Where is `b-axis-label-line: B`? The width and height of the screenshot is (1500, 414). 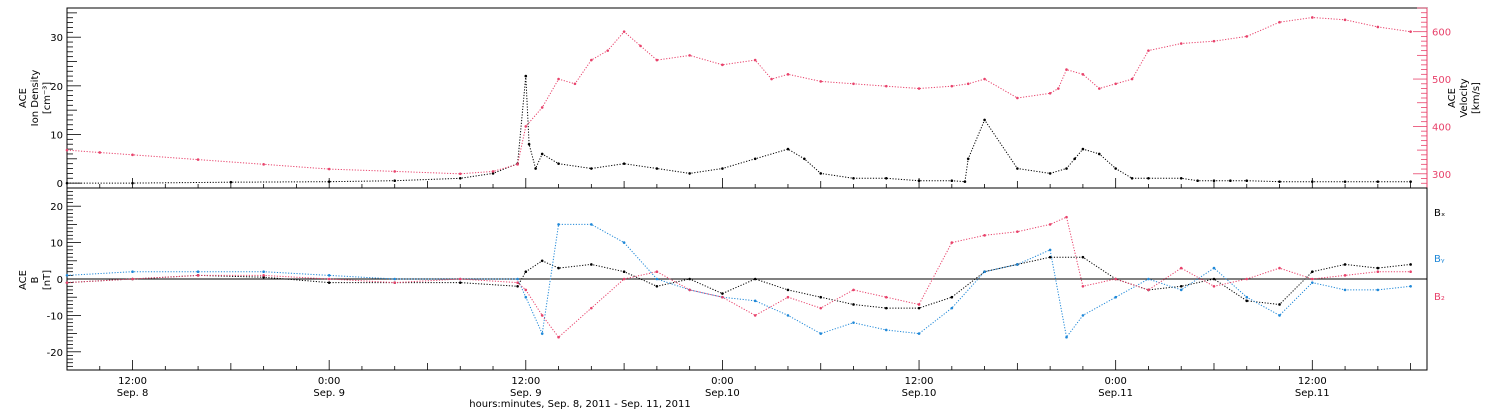 b-axis-label-line: B is located at coordinates (35, 279).